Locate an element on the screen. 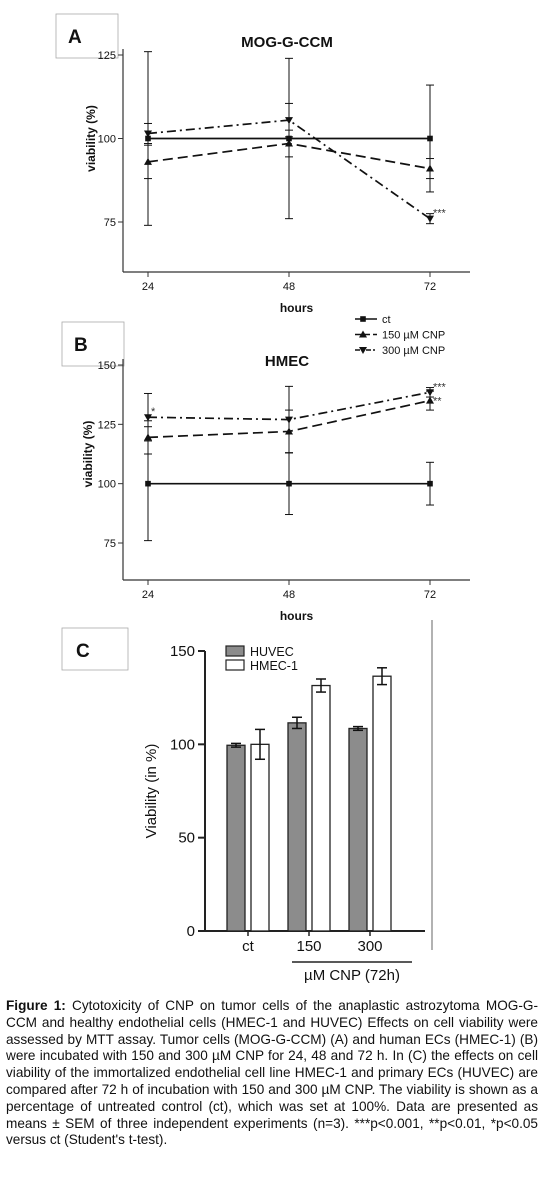  significance-label: * is located at coordinates (153, 412).